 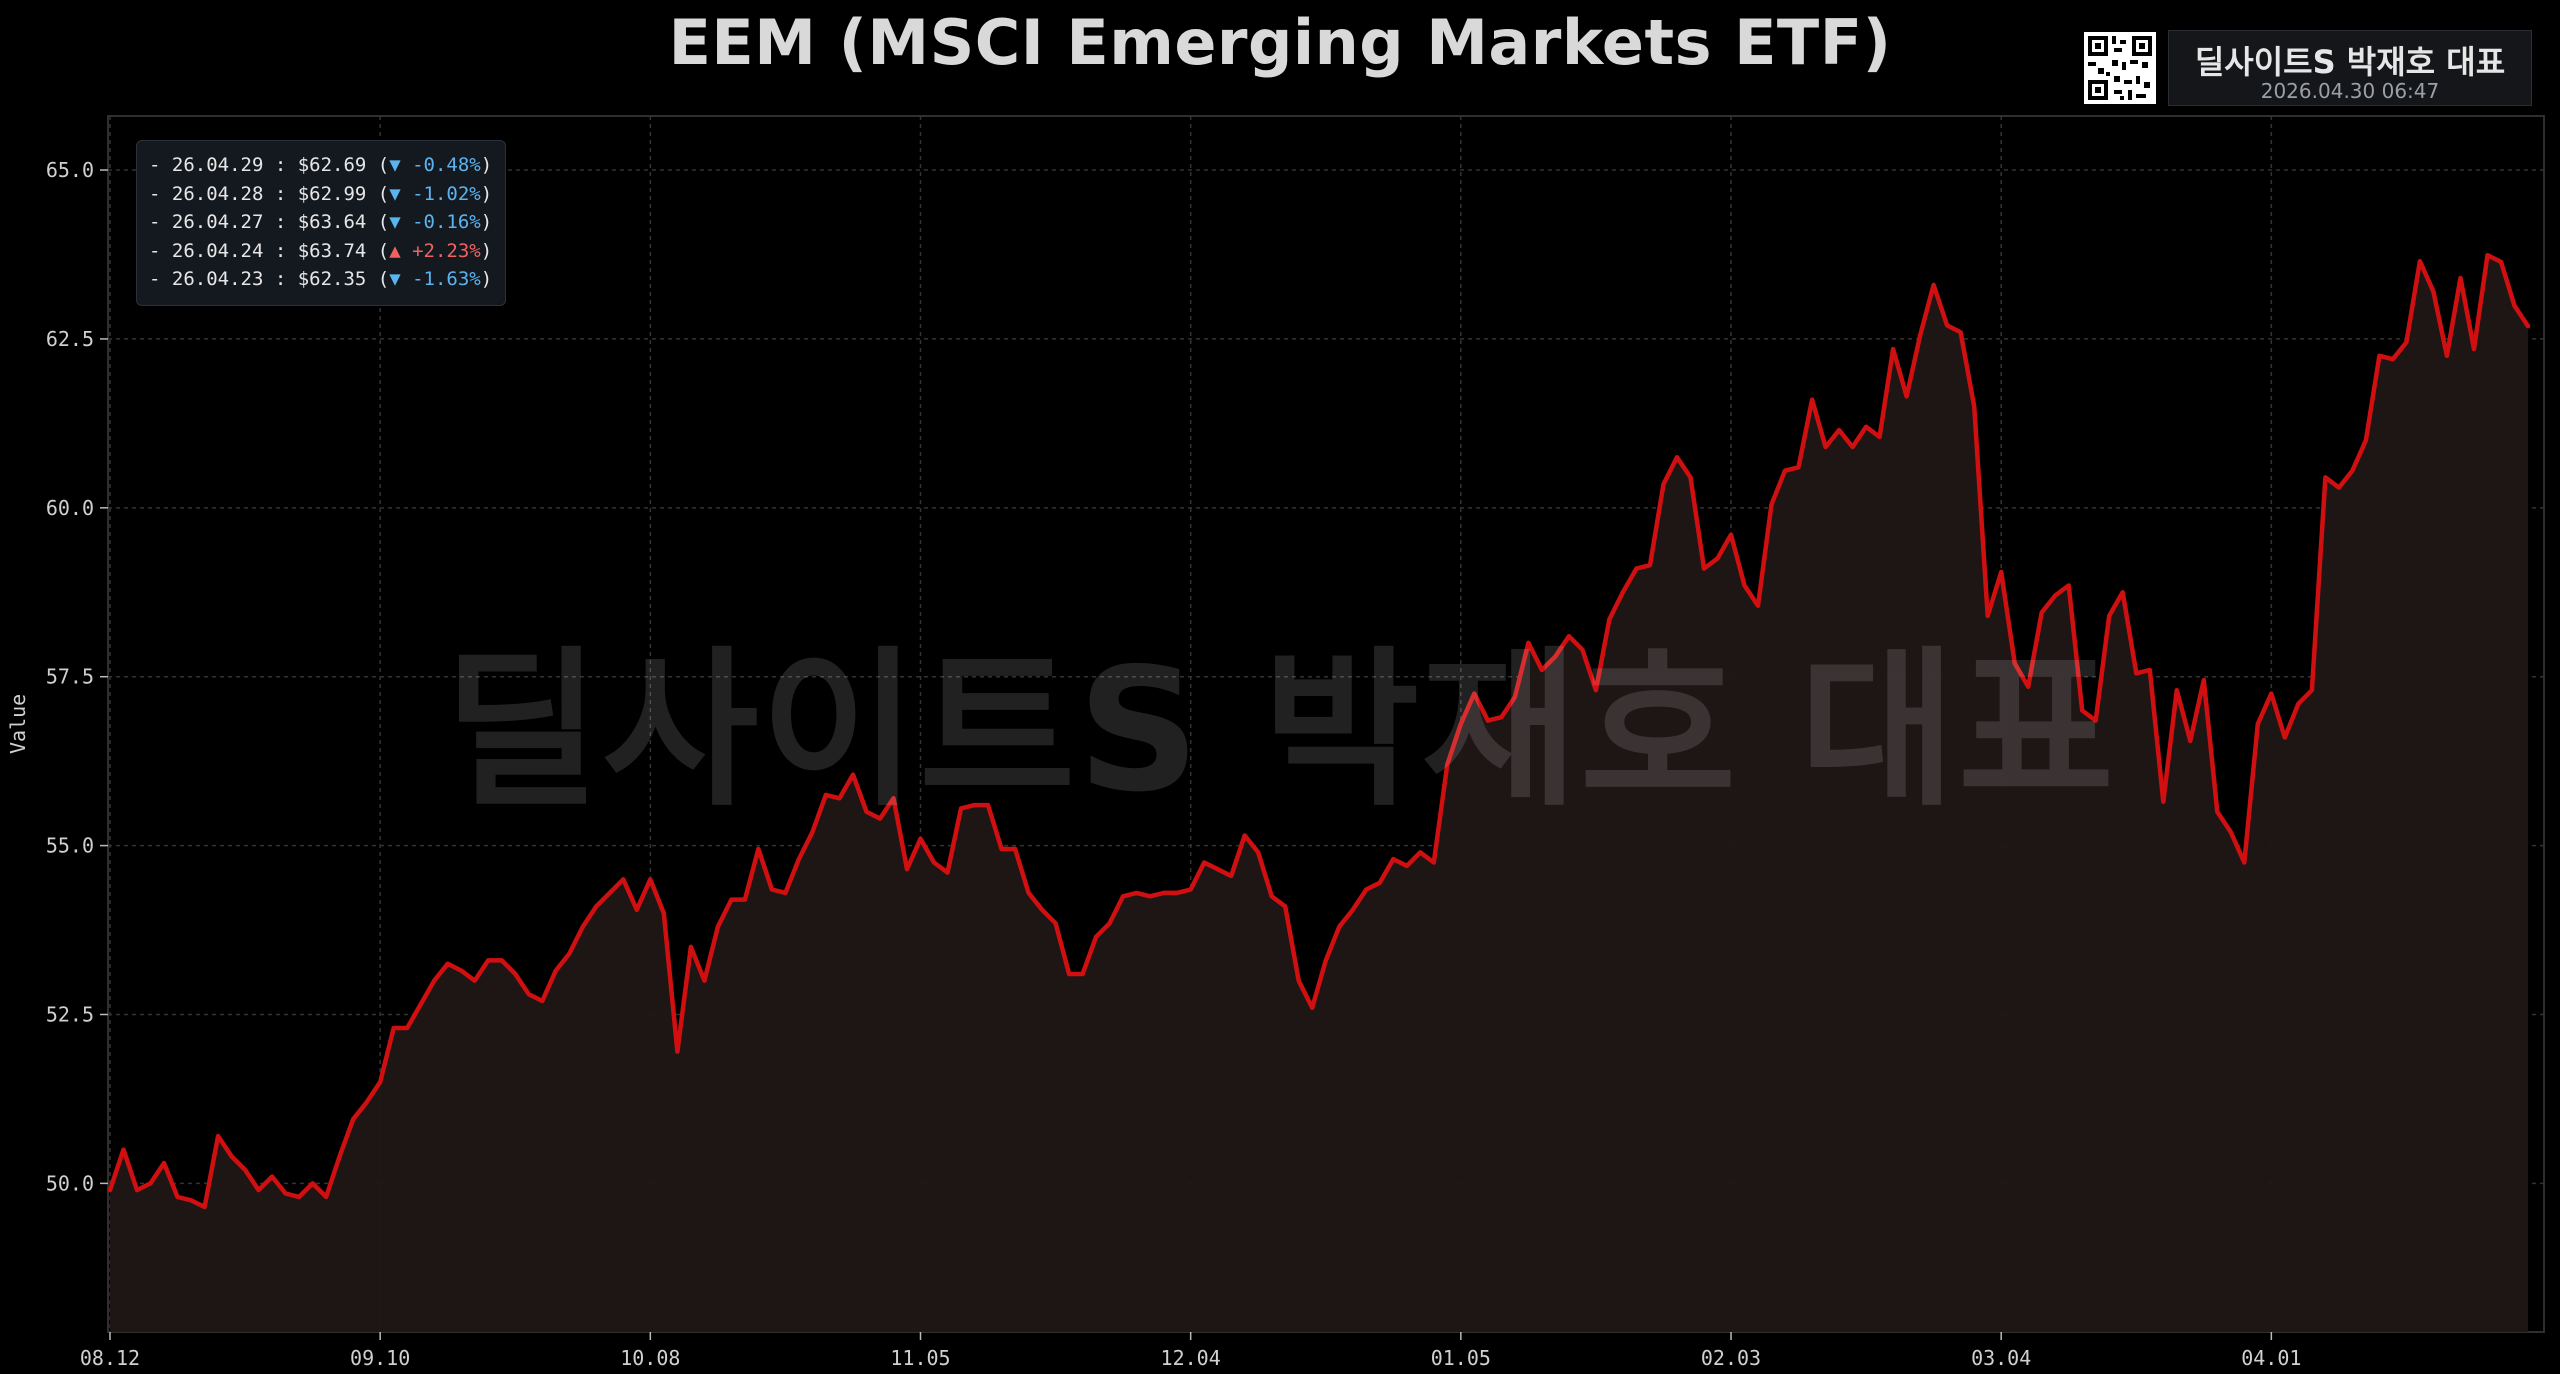 What do you see at coordinates (70, 677) in the screenshot?
I see `y-tick-label: 57.5` at bounding box center [70, 677].